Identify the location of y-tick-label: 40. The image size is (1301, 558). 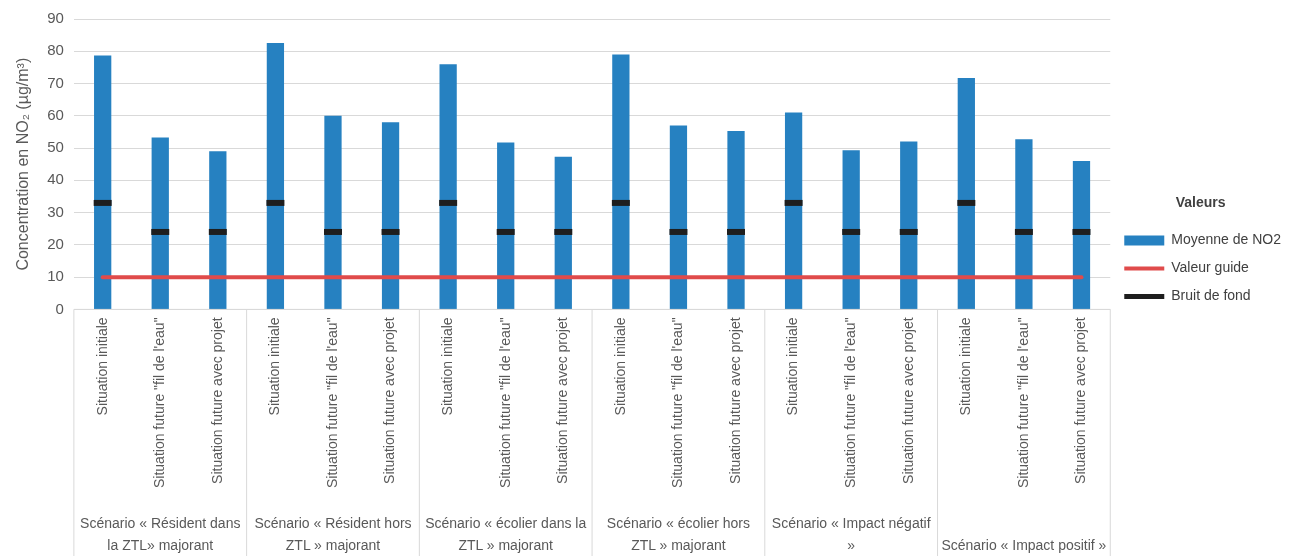
(55, 179).